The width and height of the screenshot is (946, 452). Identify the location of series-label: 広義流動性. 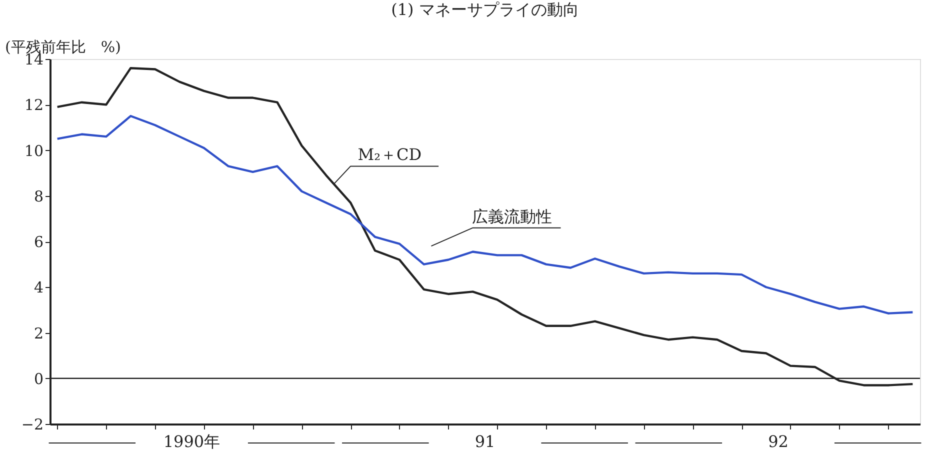
(512, 216).